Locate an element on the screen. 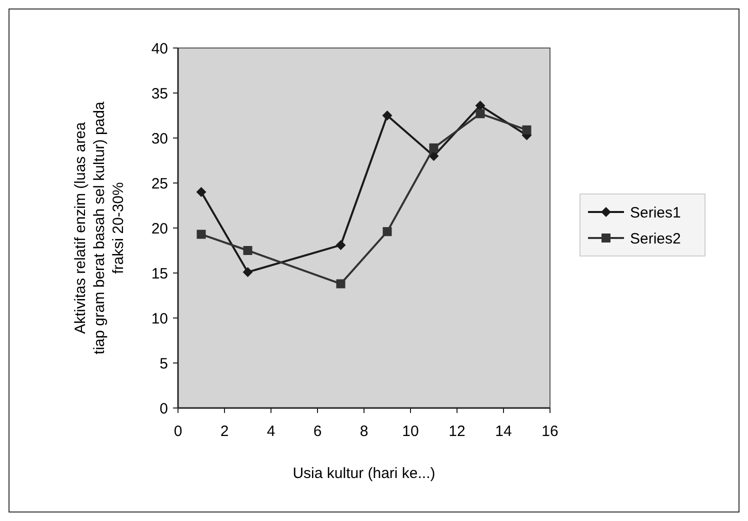 This screenshot has height=521, width=748. y-tick-label: 10 is located at coordinates (159, 319).